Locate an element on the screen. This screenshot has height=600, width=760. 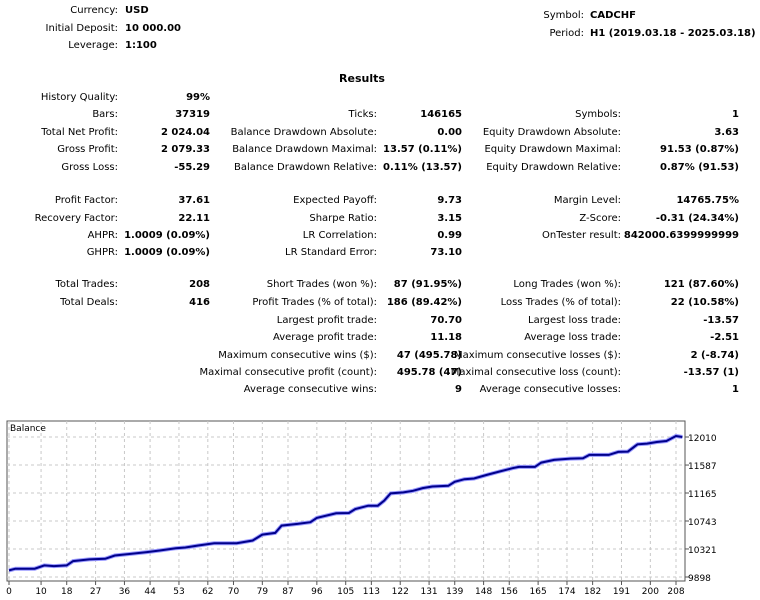
stat-label: Largest loss trade: is located at coordinates (574, 320).